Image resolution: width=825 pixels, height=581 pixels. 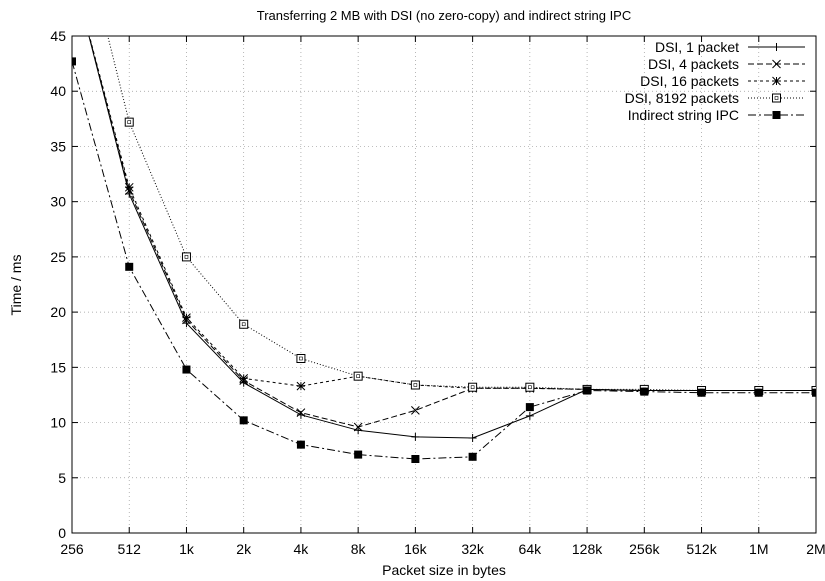 I want to click on y-tick-label: 25, so click(x=58, y=257).